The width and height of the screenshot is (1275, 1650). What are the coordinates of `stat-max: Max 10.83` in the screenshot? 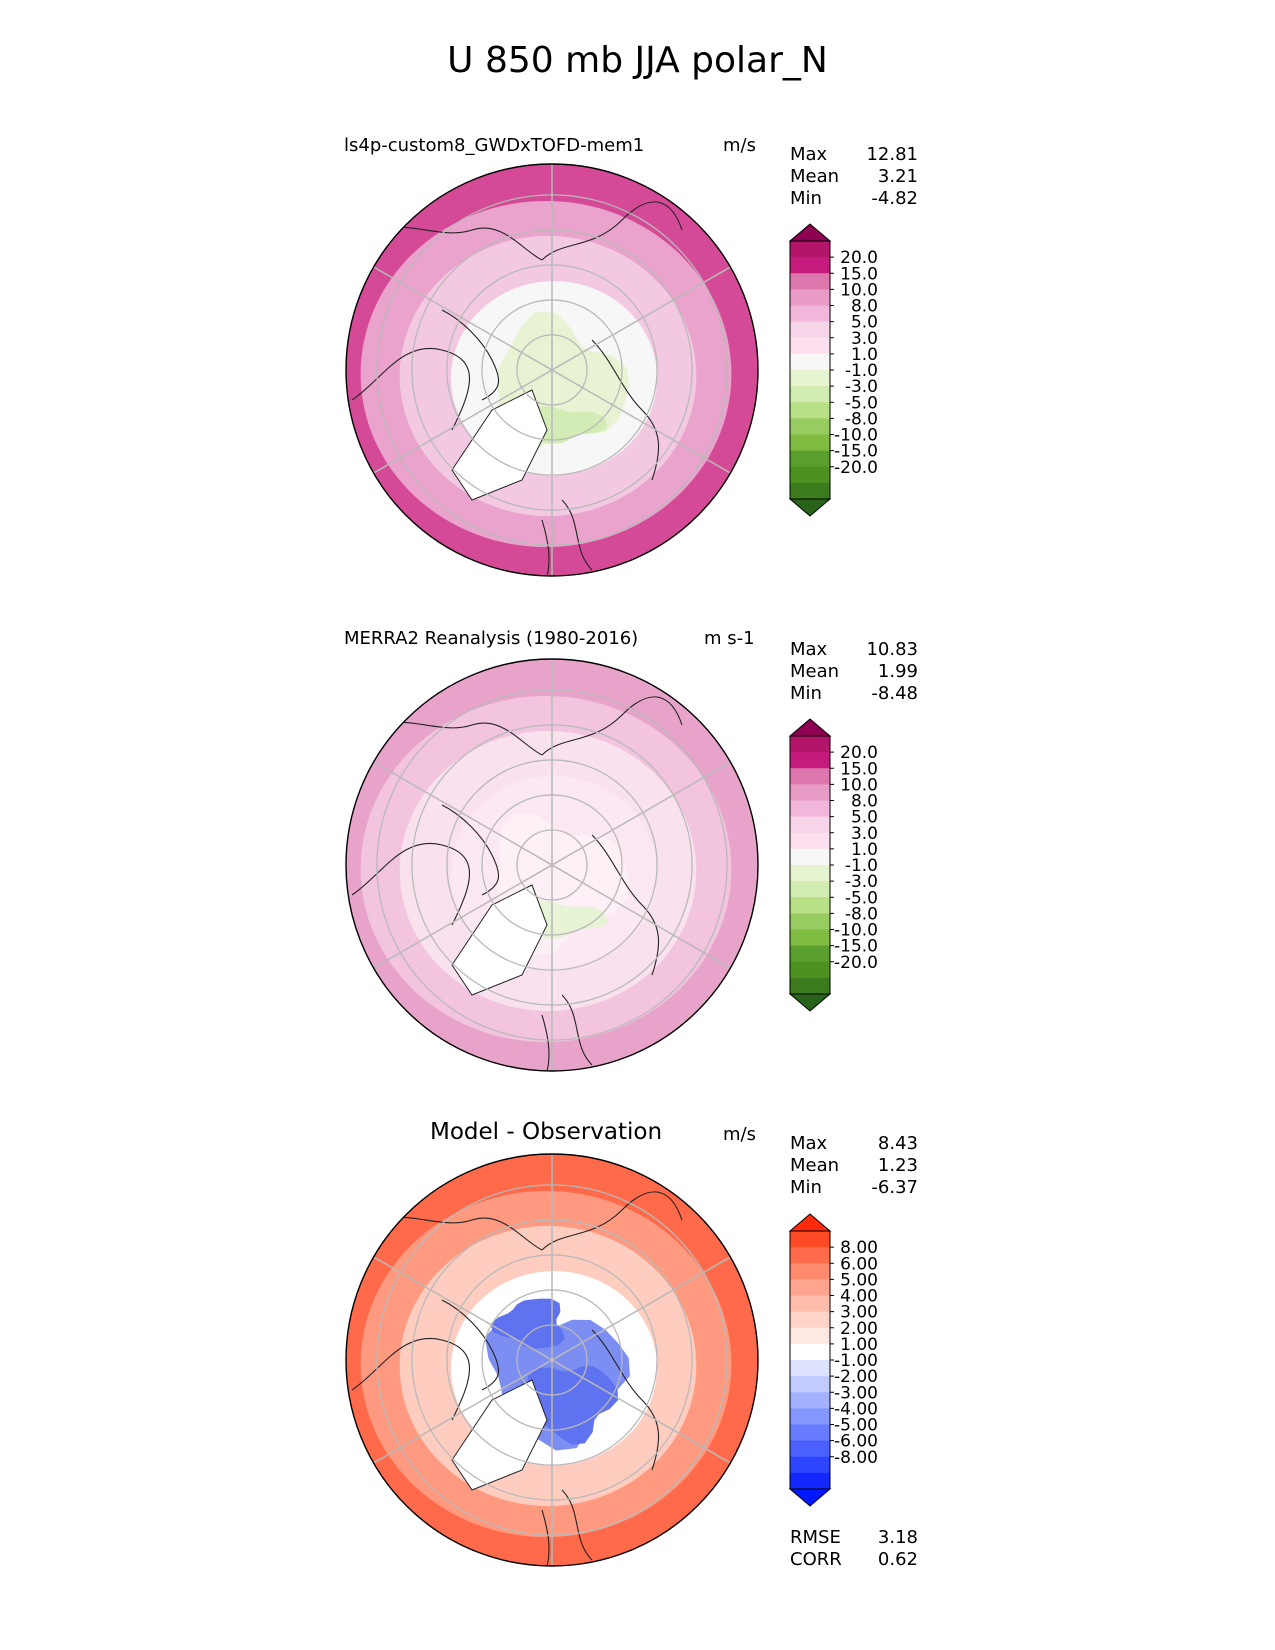 It's located at (854, 649).